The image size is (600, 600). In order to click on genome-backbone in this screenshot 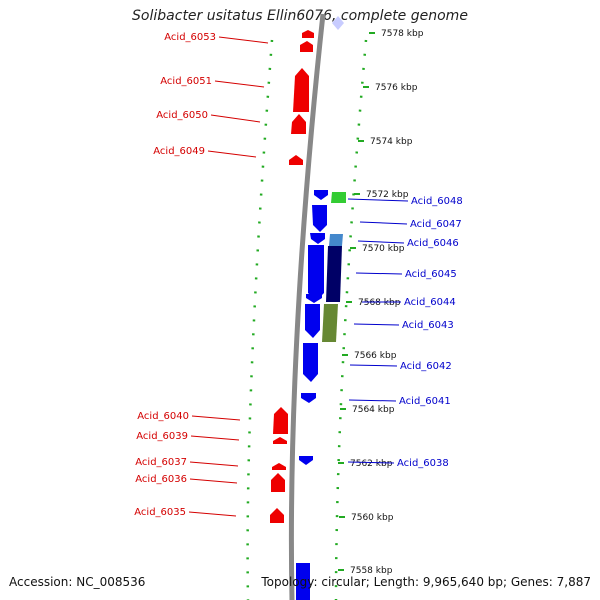, I will do `click(307, 306)`.